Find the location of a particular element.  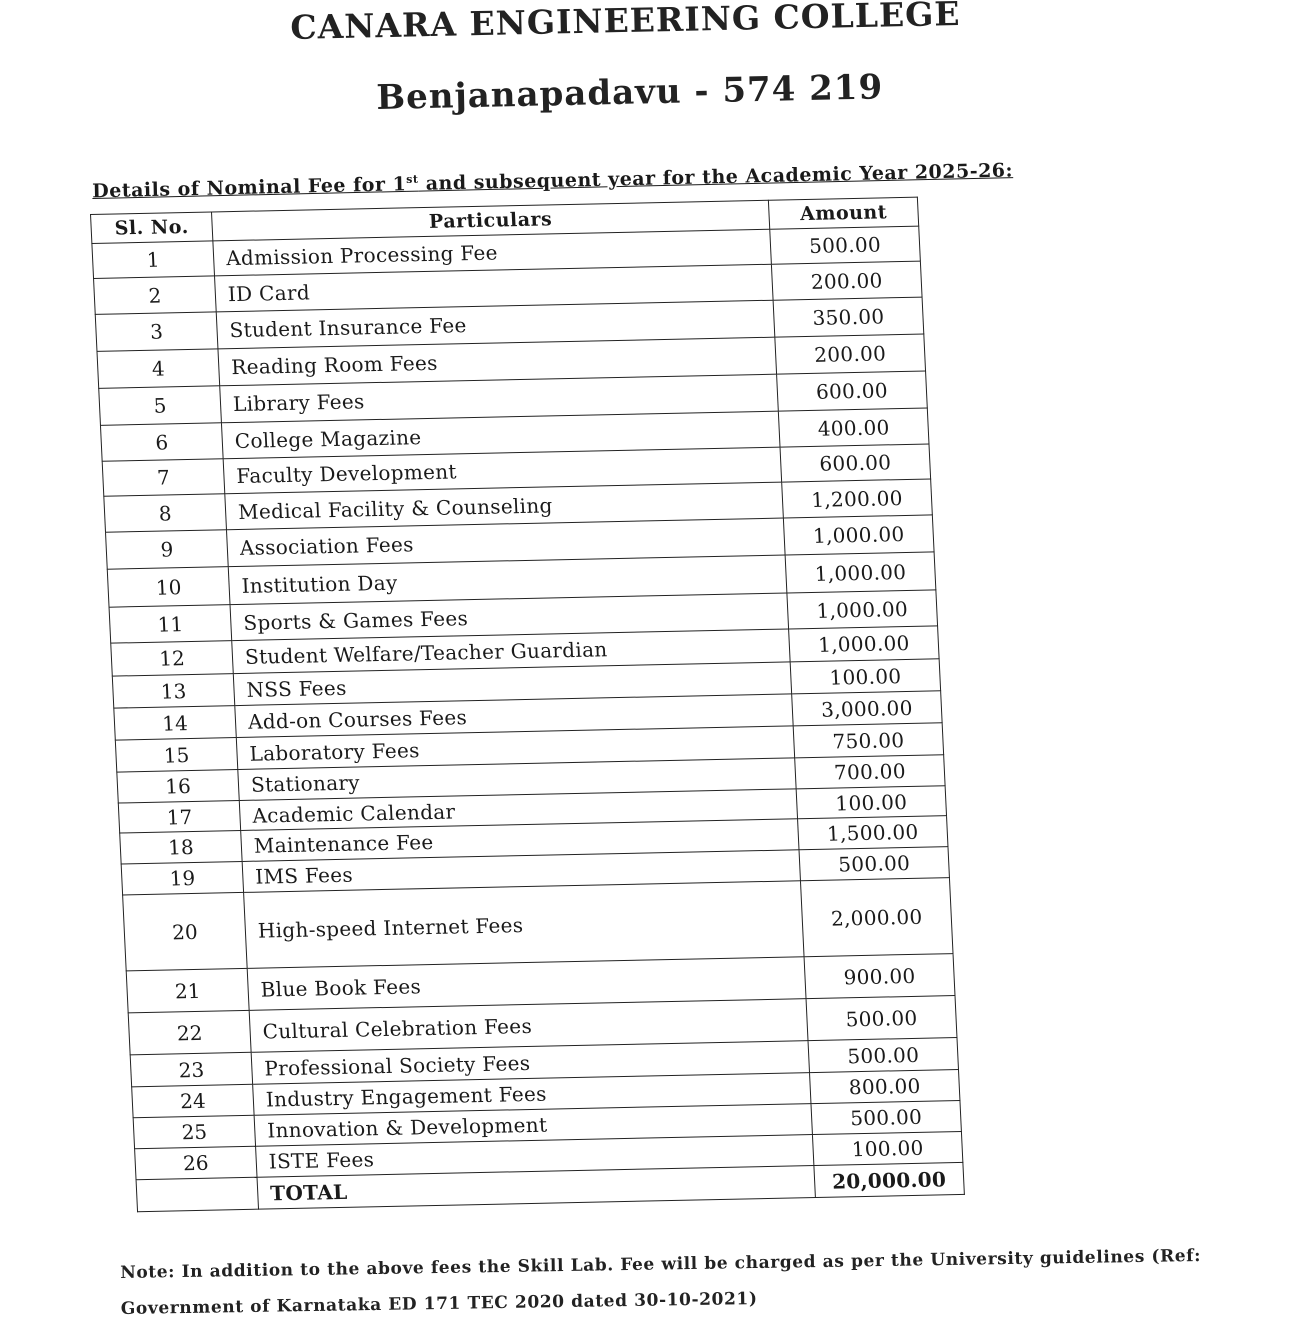

sl-no-cell: 14 is located at coordinates (175, 723).